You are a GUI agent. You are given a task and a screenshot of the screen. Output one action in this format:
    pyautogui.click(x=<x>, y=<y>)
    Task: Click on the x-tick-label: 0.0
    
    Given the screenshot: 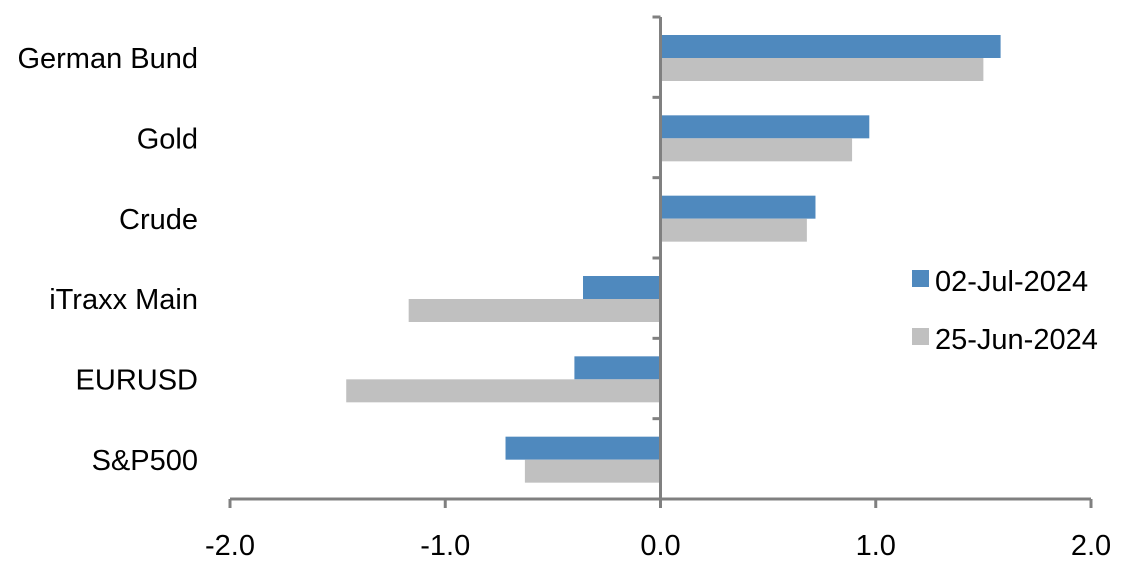 What is the action you would take?
    pyautogui.click(x=660, y=546)
    